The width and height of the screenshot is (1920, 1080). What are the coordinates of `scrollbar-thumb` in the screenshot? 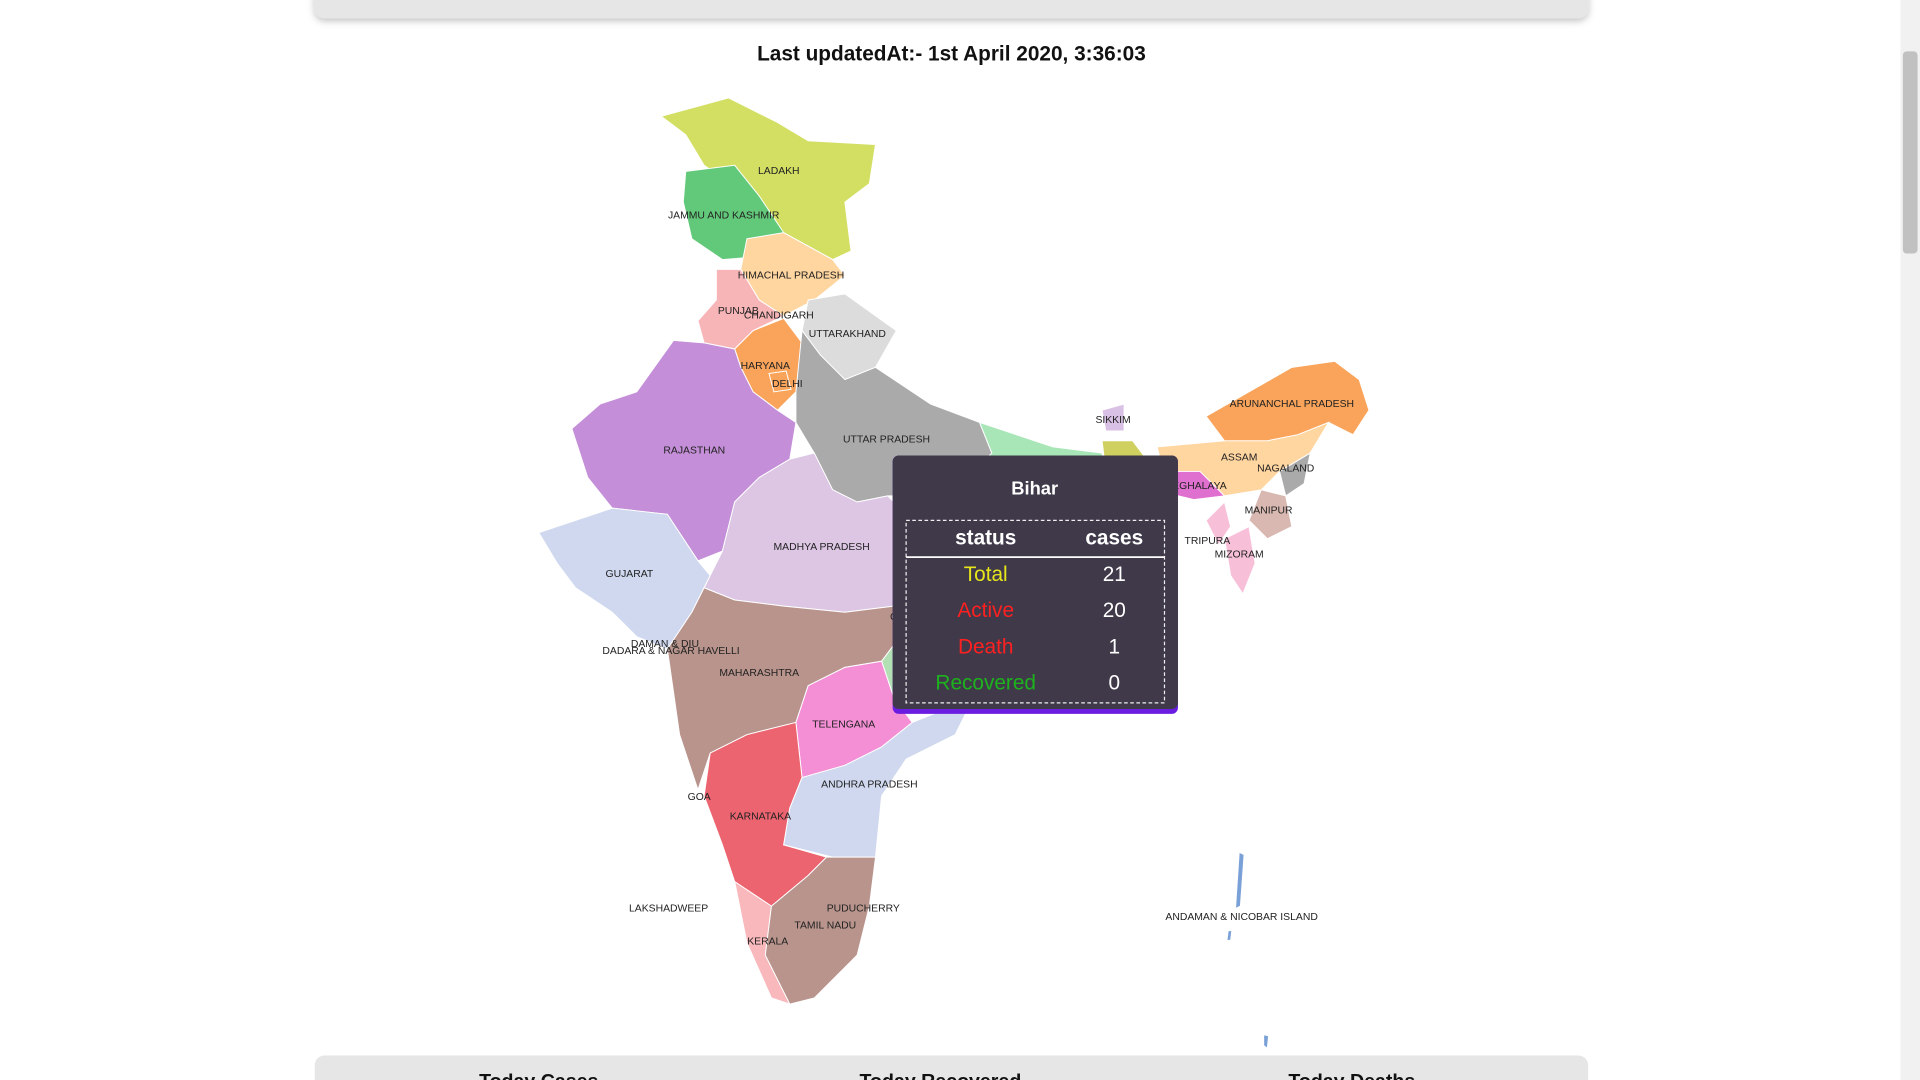 It's located at (1910, 152).